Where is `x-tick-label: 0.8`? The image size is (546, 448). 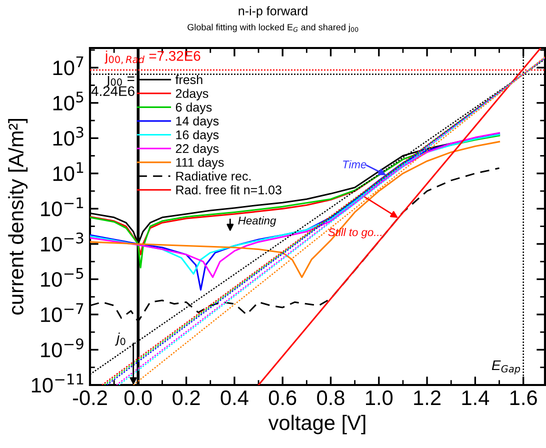 x-tick-label: 0.8 is located at coordinates (330, 398).